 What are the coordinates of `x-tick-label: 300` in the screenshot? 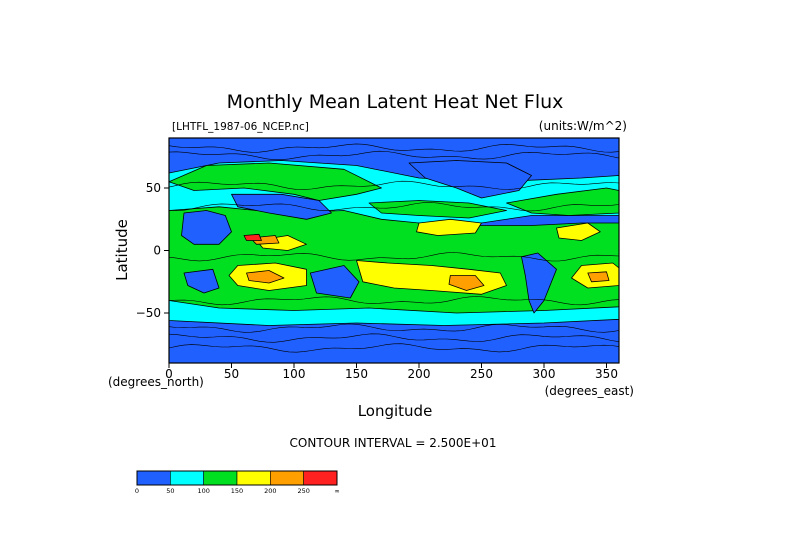 It's located at (544, 374).